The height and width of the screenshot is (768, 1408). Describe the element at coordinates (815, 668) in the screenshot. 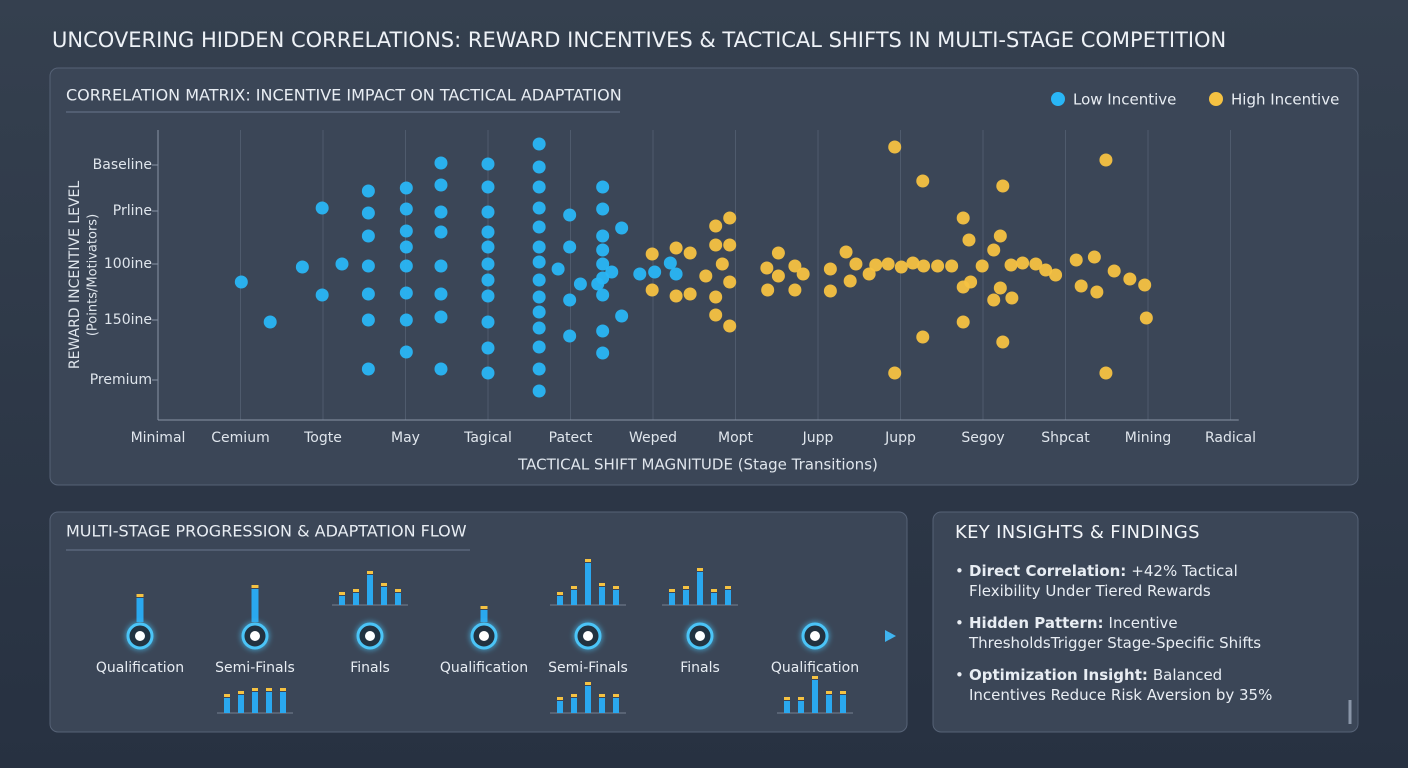

I see `stage-label: Qualification` at that location.